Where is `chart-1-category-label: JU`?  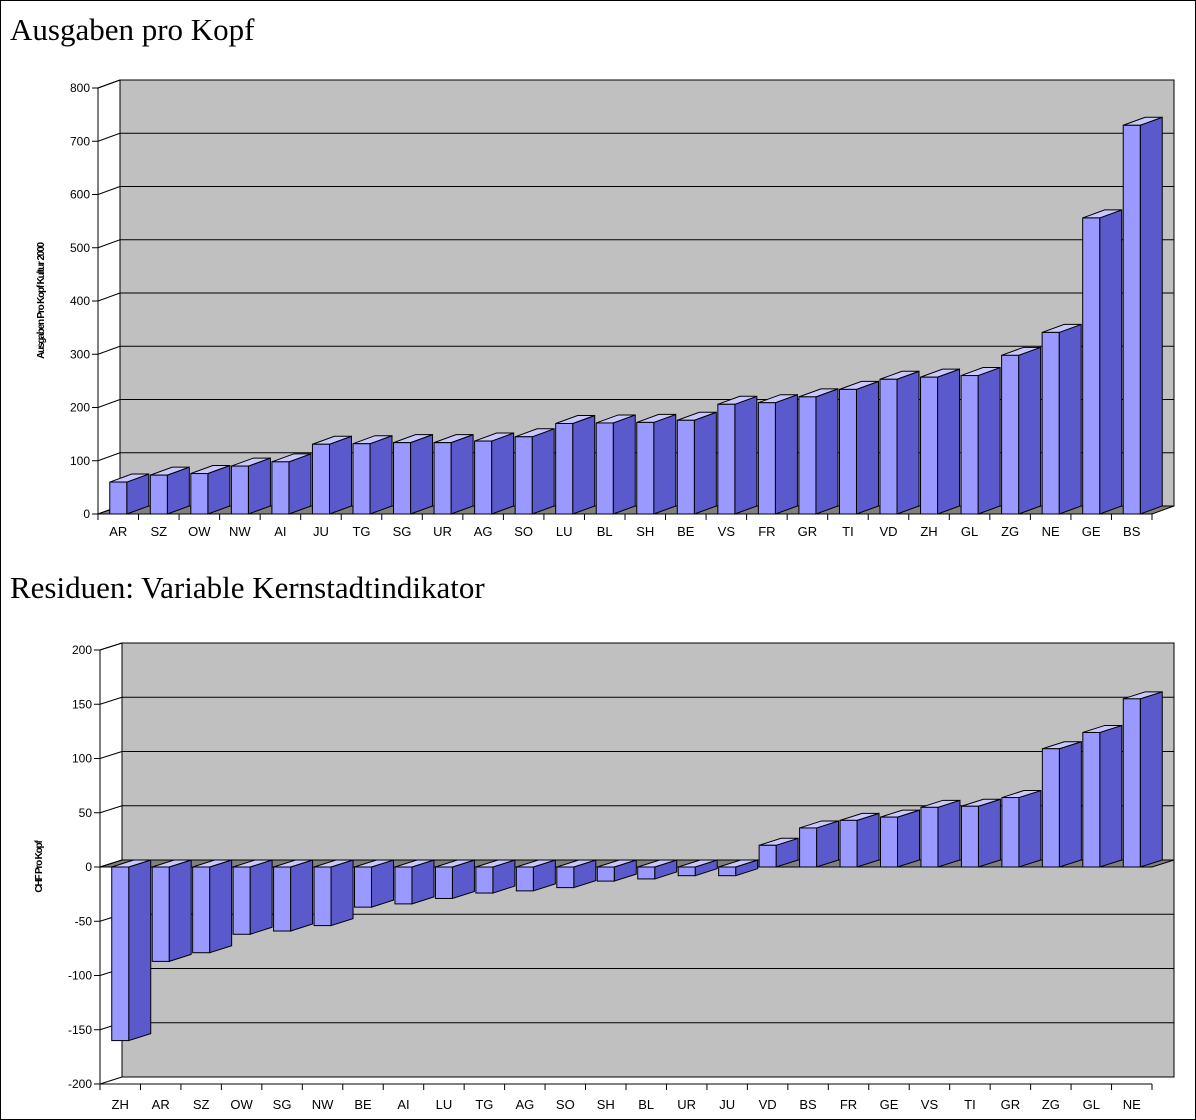
chart-1-category-label: JU is located at coordinates (321, 531).